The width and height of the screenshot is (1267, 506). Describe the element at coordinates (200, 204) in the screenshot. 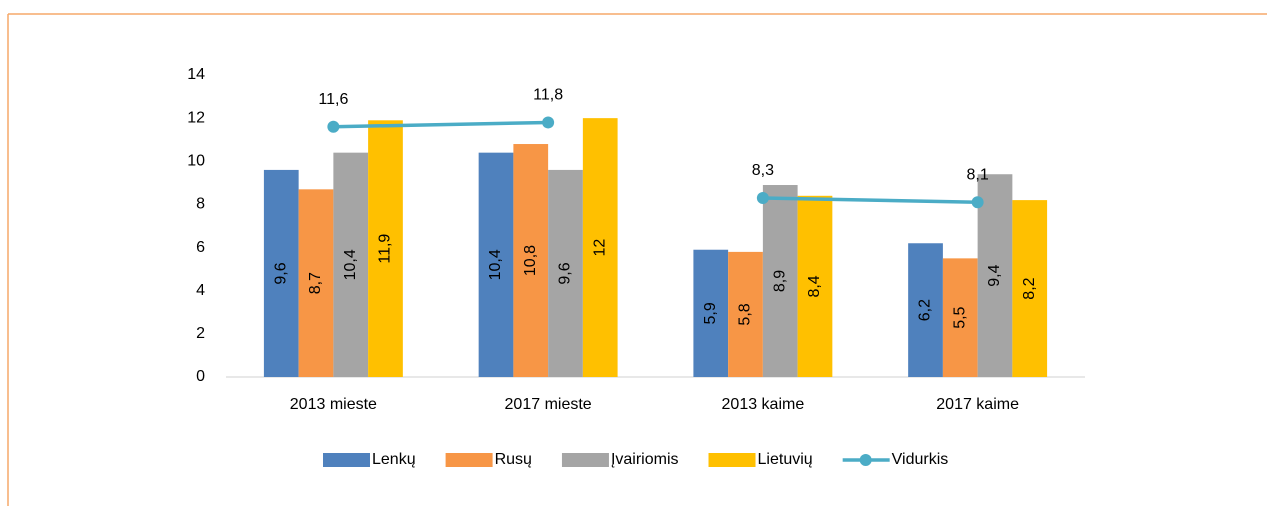

I see `y-tick-label: 8` at that location.